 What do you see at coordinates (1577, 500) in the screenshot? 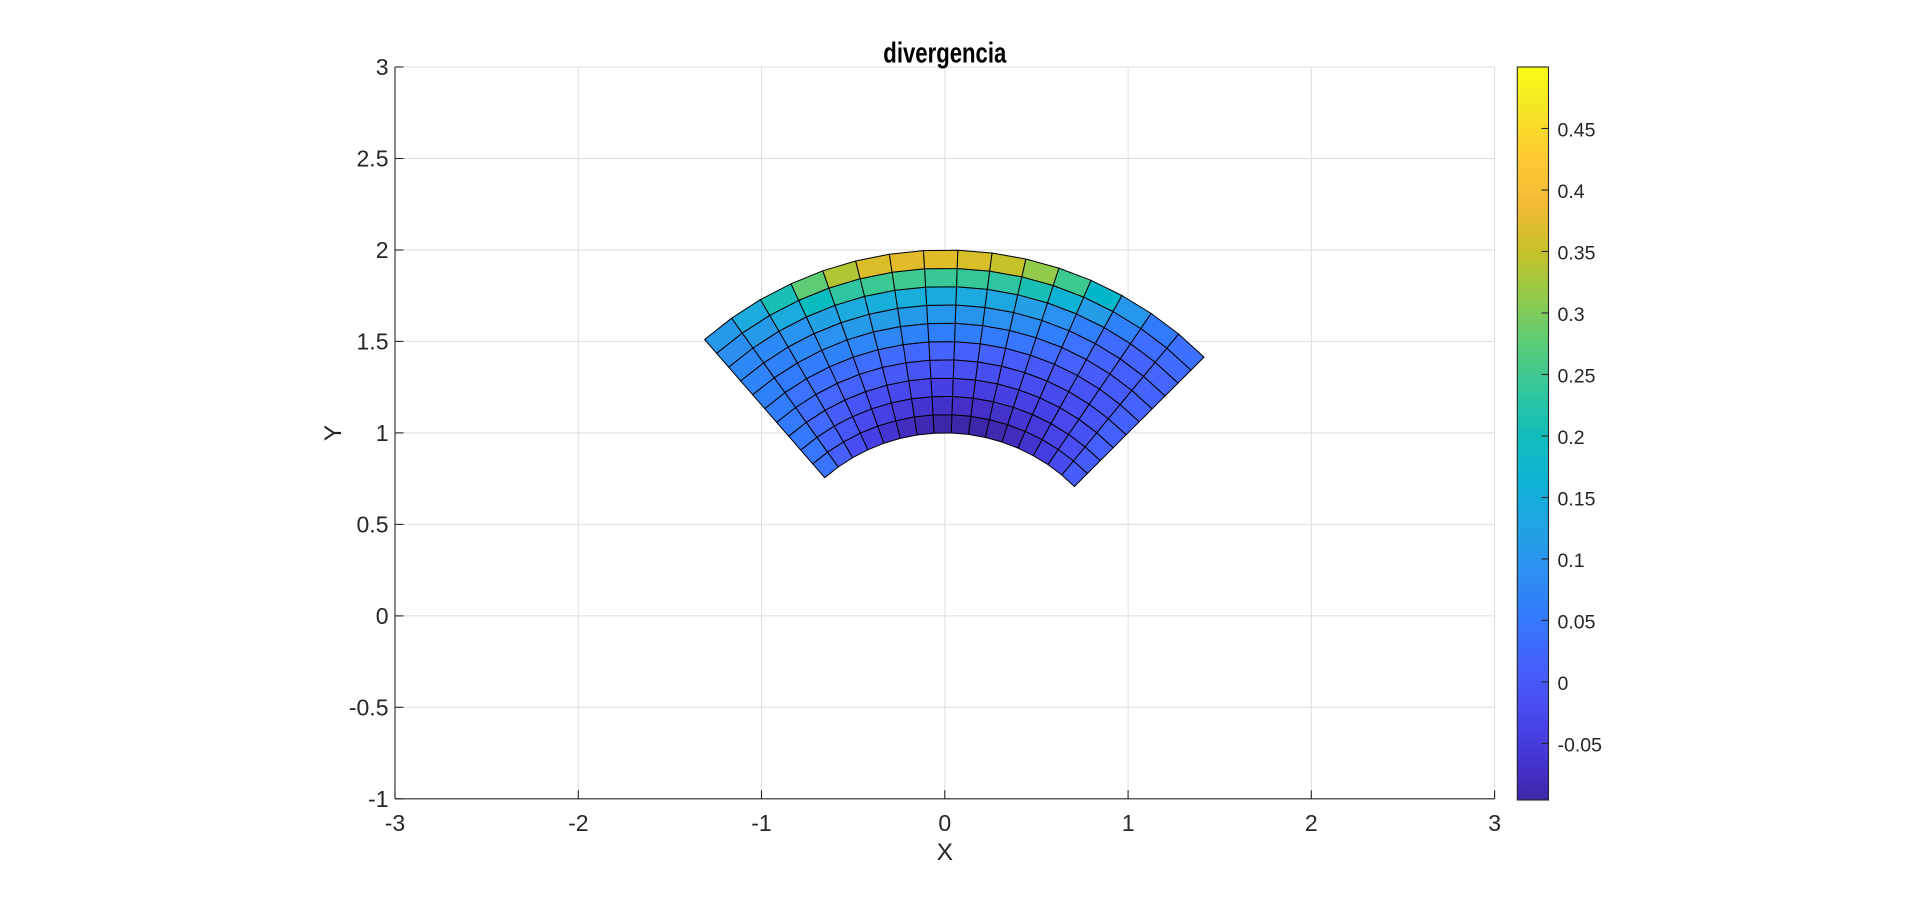
I see `svg-text: 0.15` at bounding box center [1577, 500].